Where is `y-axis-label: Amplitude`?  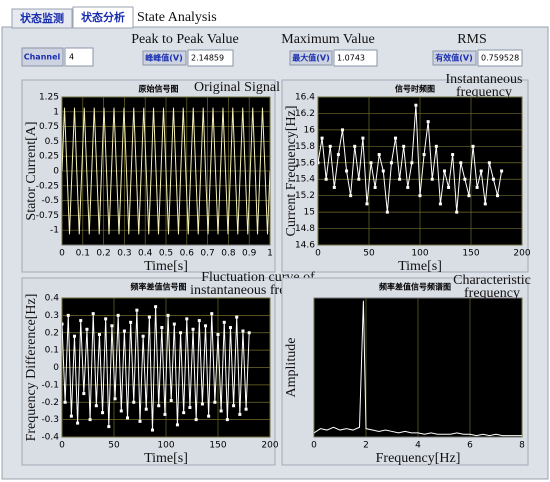 y-axis-label: Amplitude is located at coordinates (291, 368).